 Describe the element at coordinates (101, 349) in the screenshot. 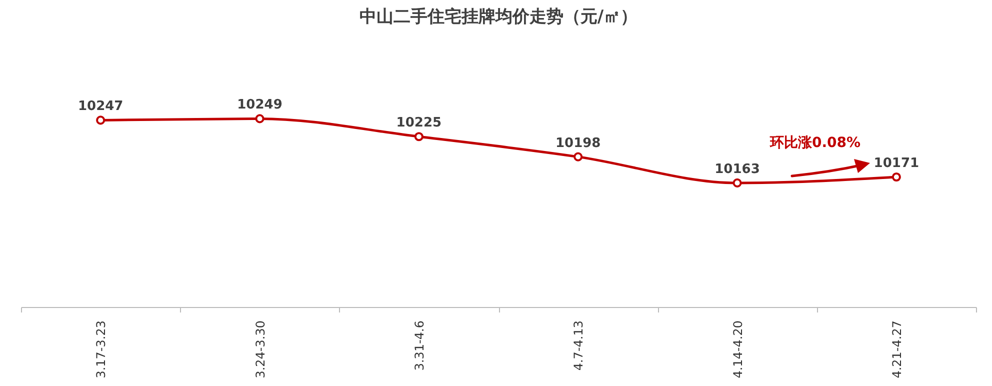

I see `x-tick-label: 3.17-3.23` at that location.